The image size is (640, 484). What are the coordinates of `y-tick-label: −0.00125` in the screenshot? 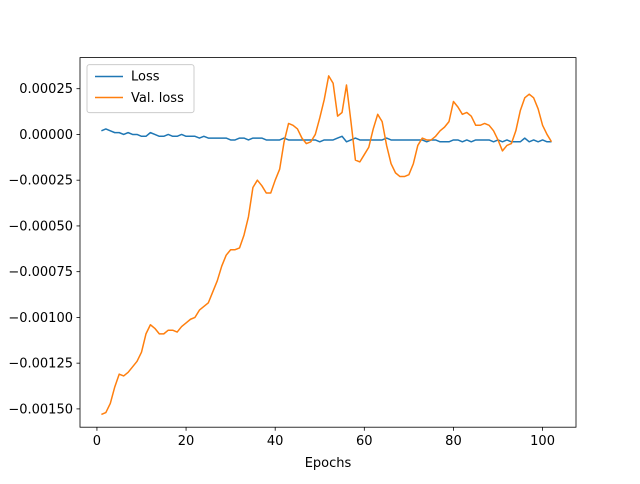 It's located at (40, 364).